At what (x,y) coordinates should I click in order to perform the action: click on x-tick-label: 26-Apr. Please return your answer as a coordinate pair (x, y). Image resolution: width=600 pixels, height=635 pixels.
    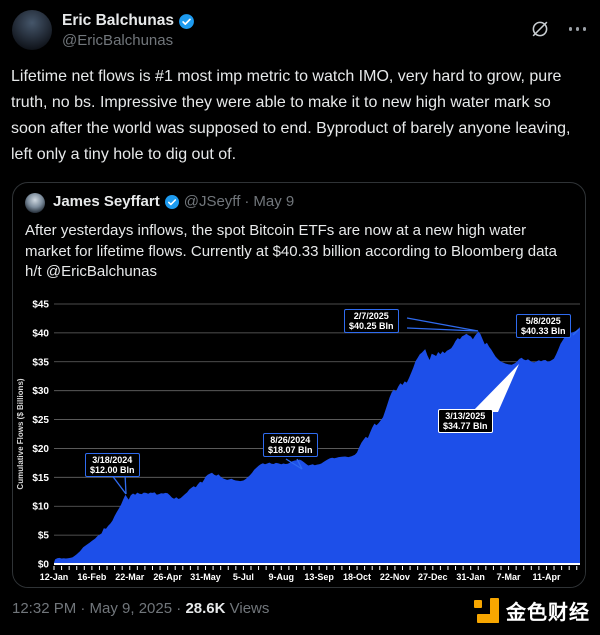
    Looking at the image, I should click on (167, 577).